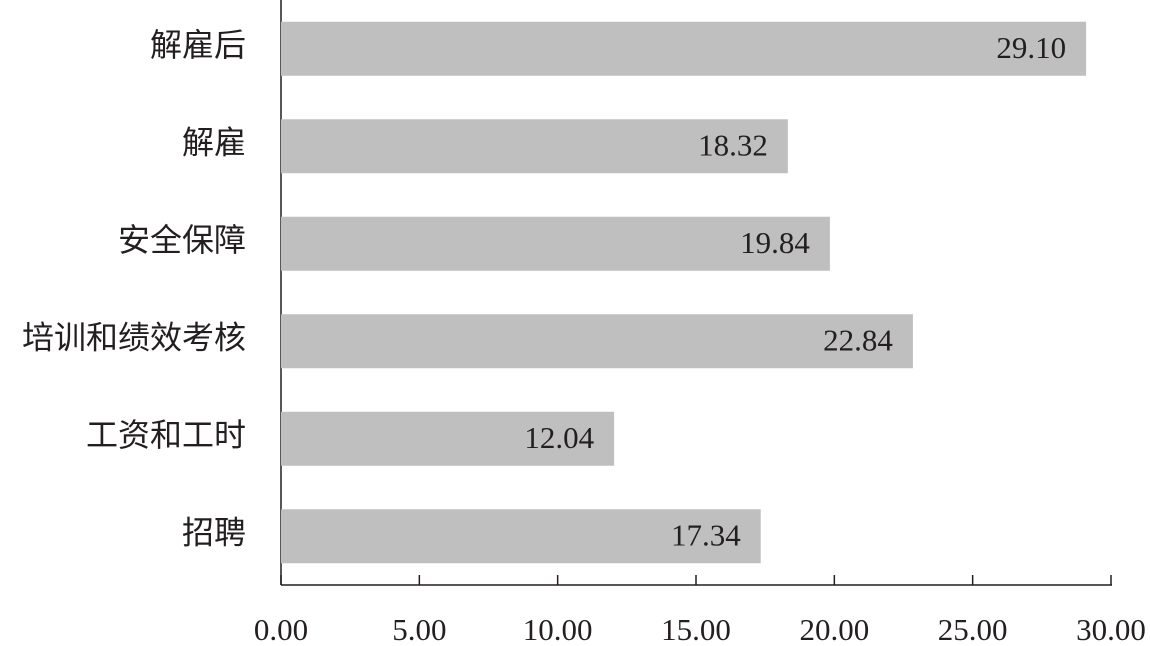 Image resolution: width=1150 pixels, height=646 pixels. What do you see at coordinates (419, 629) in the screenshot?
I see `x-tick-label: 5.00` at bounding box center [419, 629].